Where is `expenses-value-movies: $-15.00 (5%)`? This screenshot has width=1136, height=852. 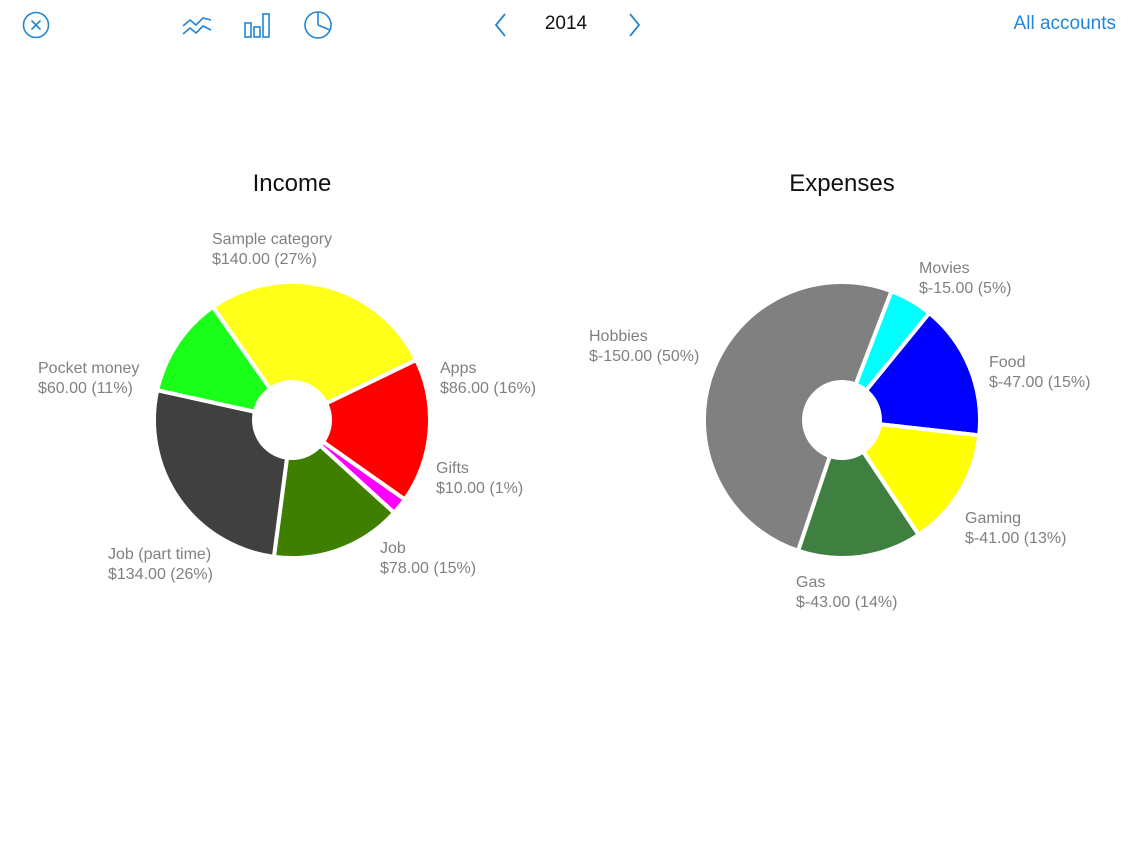
expenses-value-movies: $-15.00 (5%) is located at coordinates (965, 288).